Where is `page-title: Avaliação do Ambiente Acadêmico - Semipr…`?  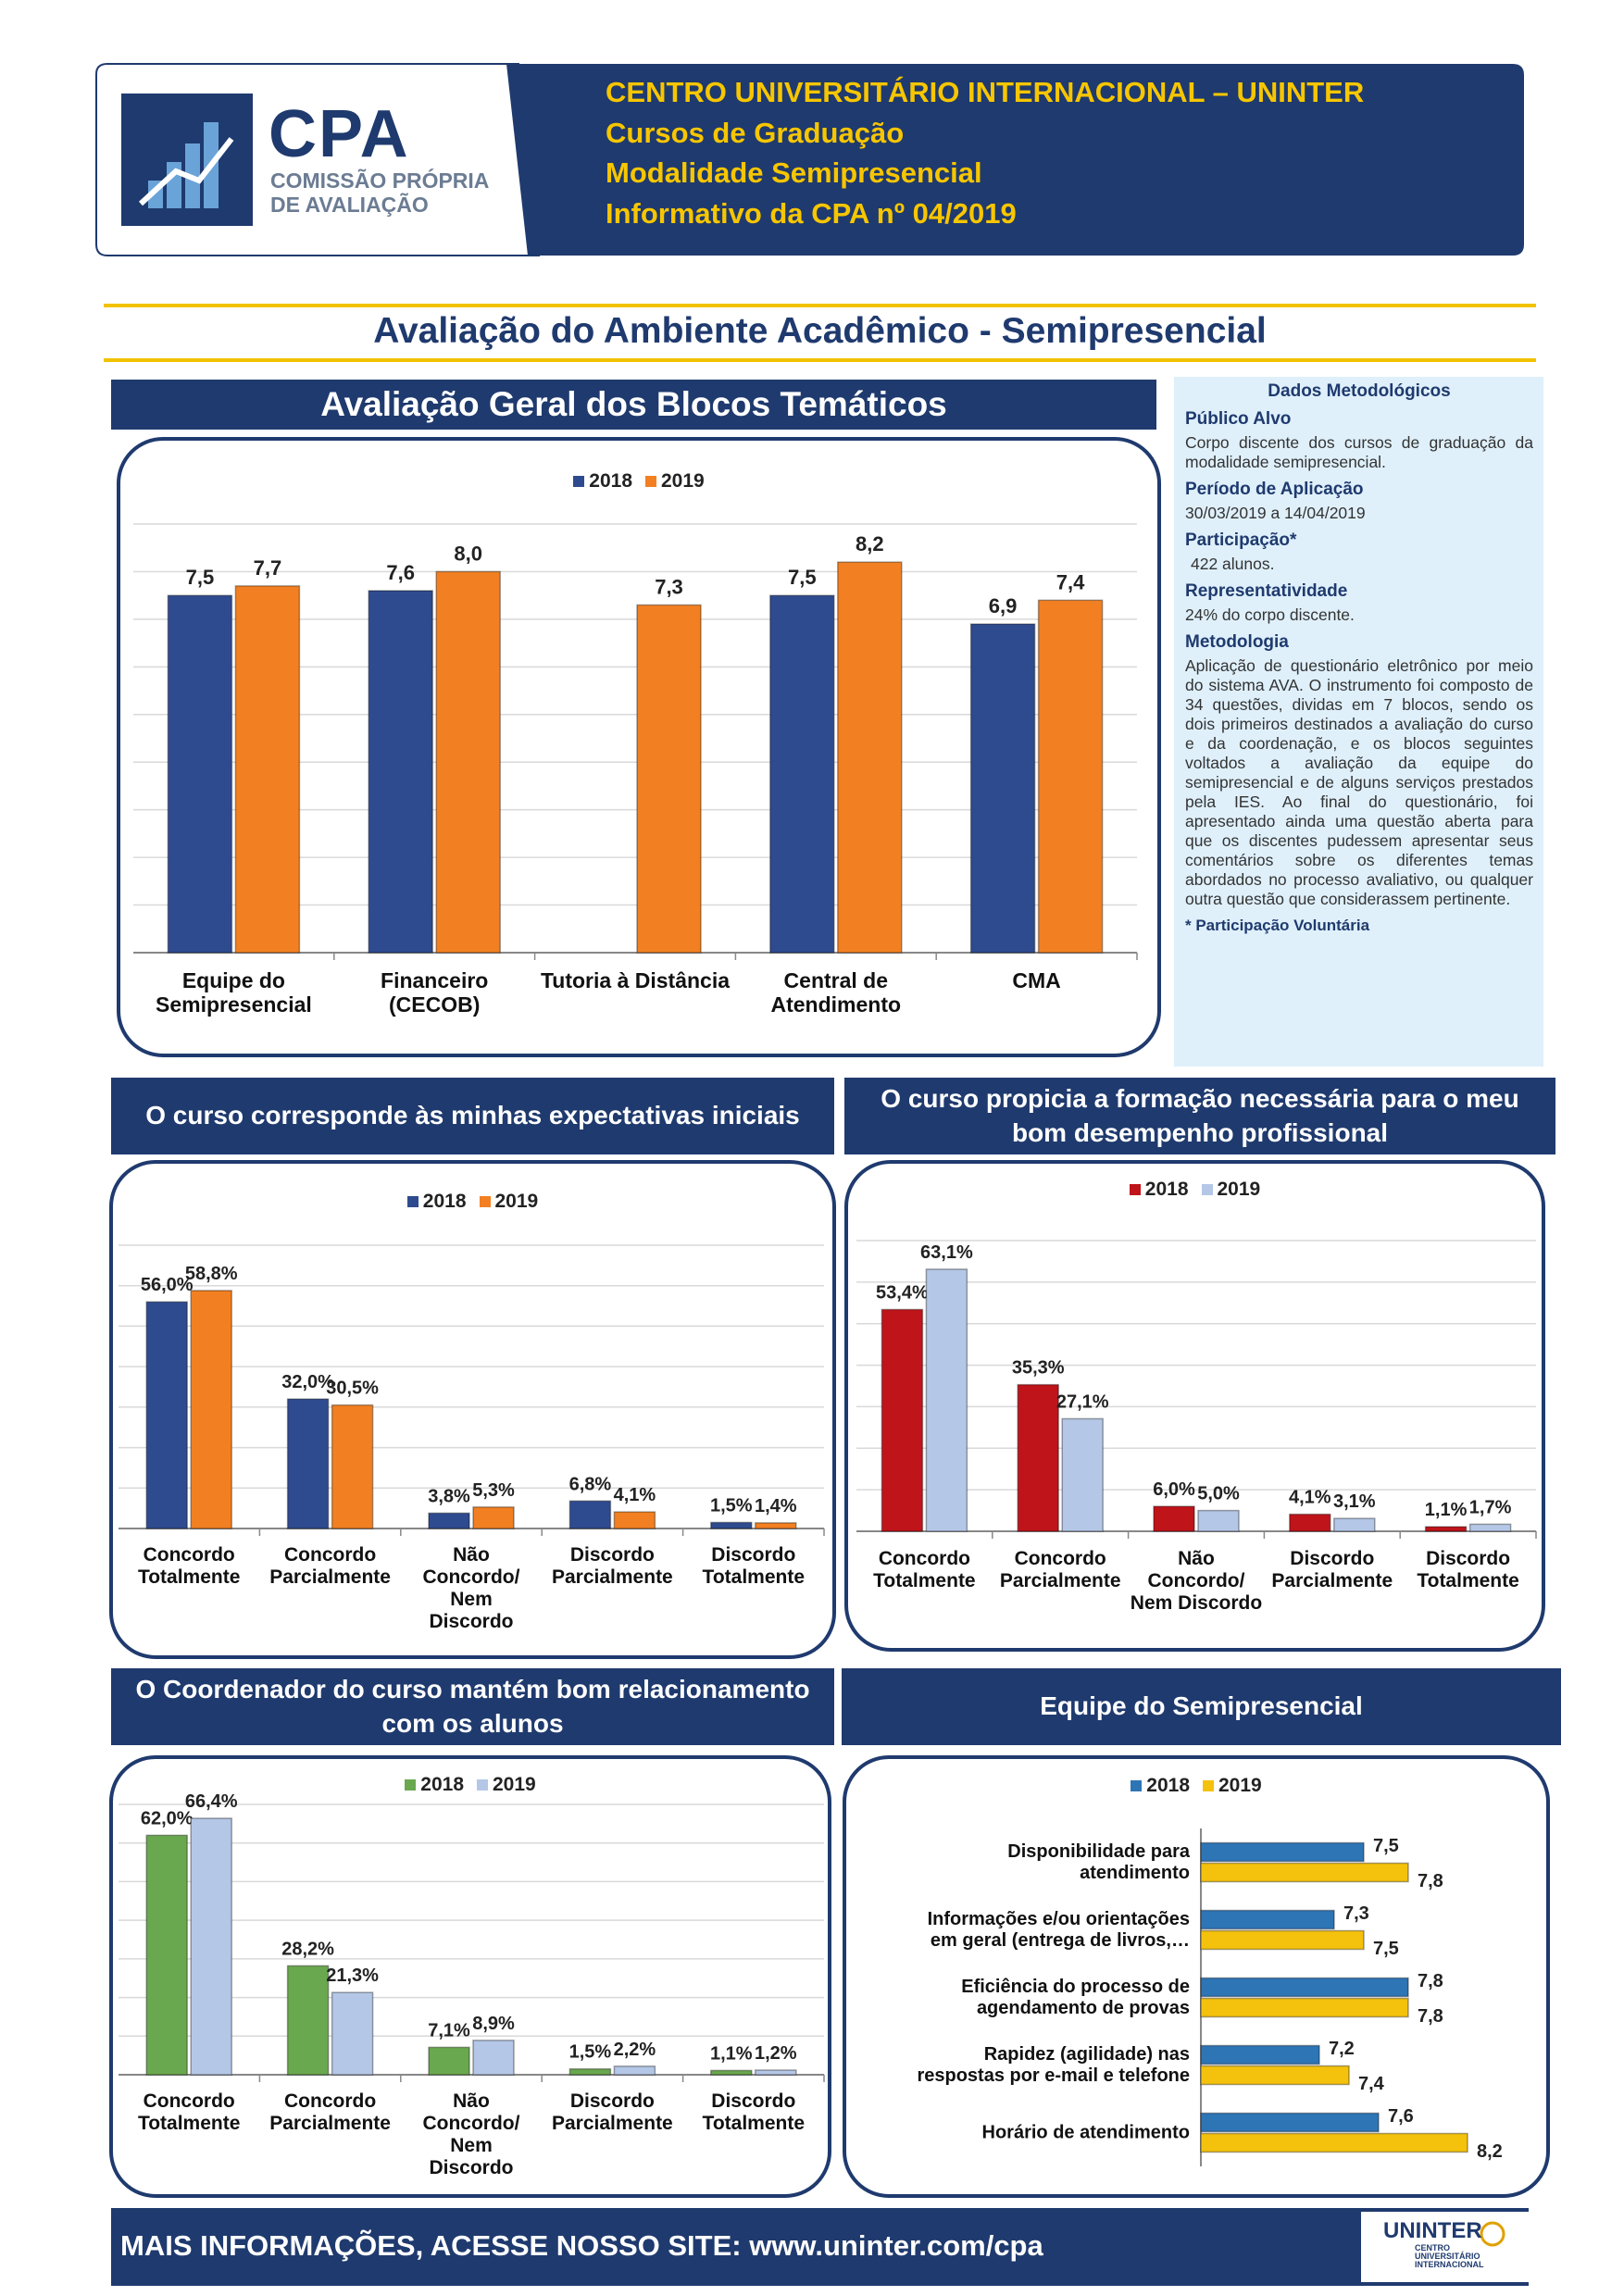 page-title: Avaliação do Ambiente Acadêmico - Semipr… is located at coordinates (820, 331).